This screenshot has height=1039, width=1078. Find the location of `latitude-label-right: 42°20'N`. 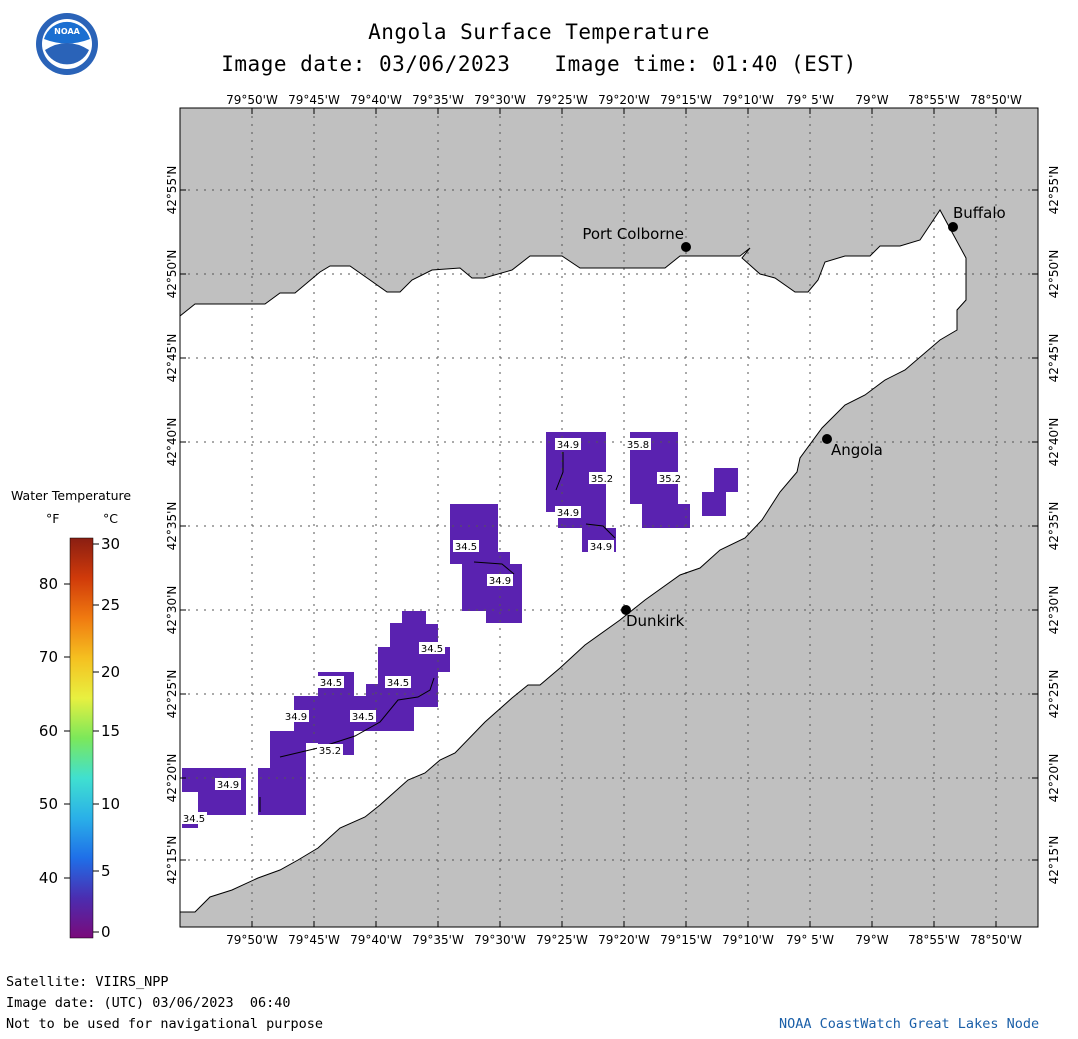

latitude-label-right: 42°20'N is located at coordinates (1054, 778).